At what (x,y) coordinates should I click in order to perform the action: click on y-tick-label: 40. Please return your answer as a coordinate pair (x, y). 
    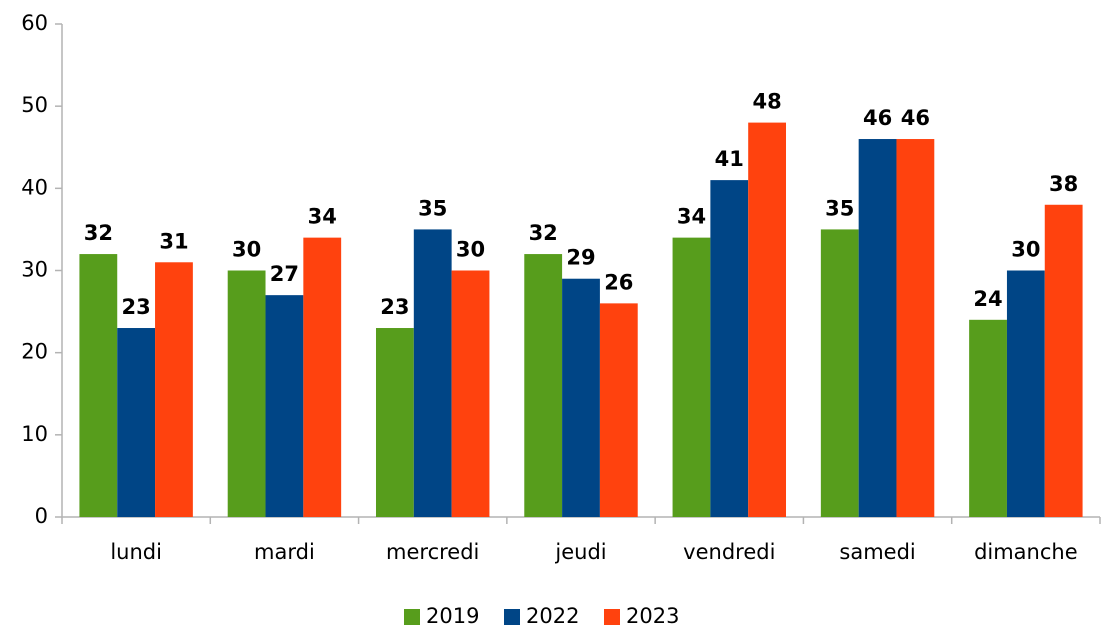
    Looking at the image, I should click on (34, 187).